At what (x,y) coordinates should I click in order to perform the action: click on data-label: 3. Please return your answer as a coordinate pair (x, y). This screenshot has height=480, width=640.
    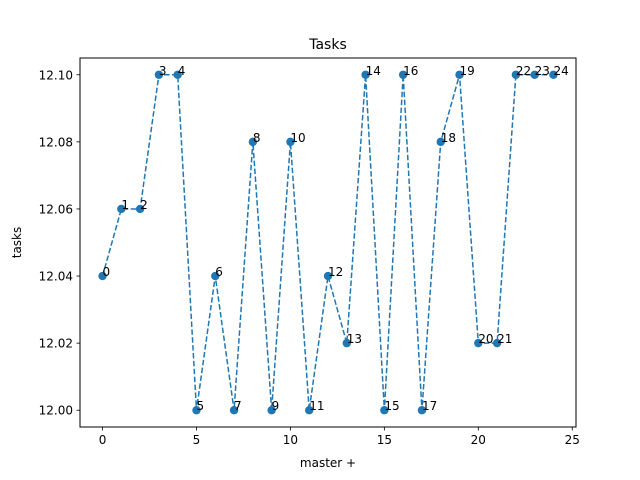
    Looking at the image, I should click on (163, 71).